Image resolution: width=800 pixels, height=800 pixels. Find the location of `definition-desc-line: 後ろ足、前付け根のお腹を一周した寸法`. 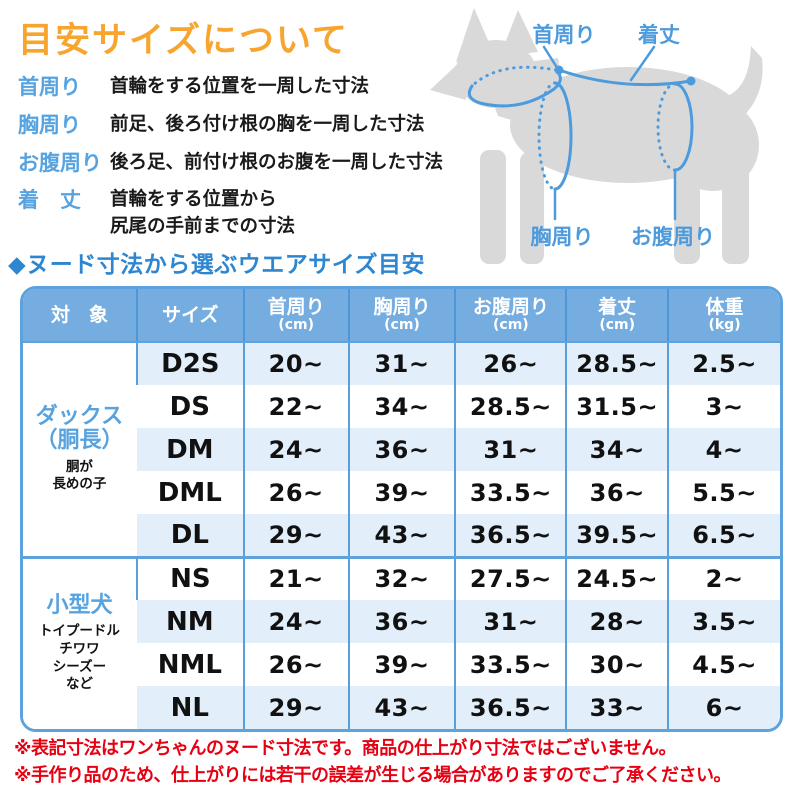

definition-desc-line: 後ろ足、前付け根のお腹を一周した寸法 is located at coordinates (277, 162).